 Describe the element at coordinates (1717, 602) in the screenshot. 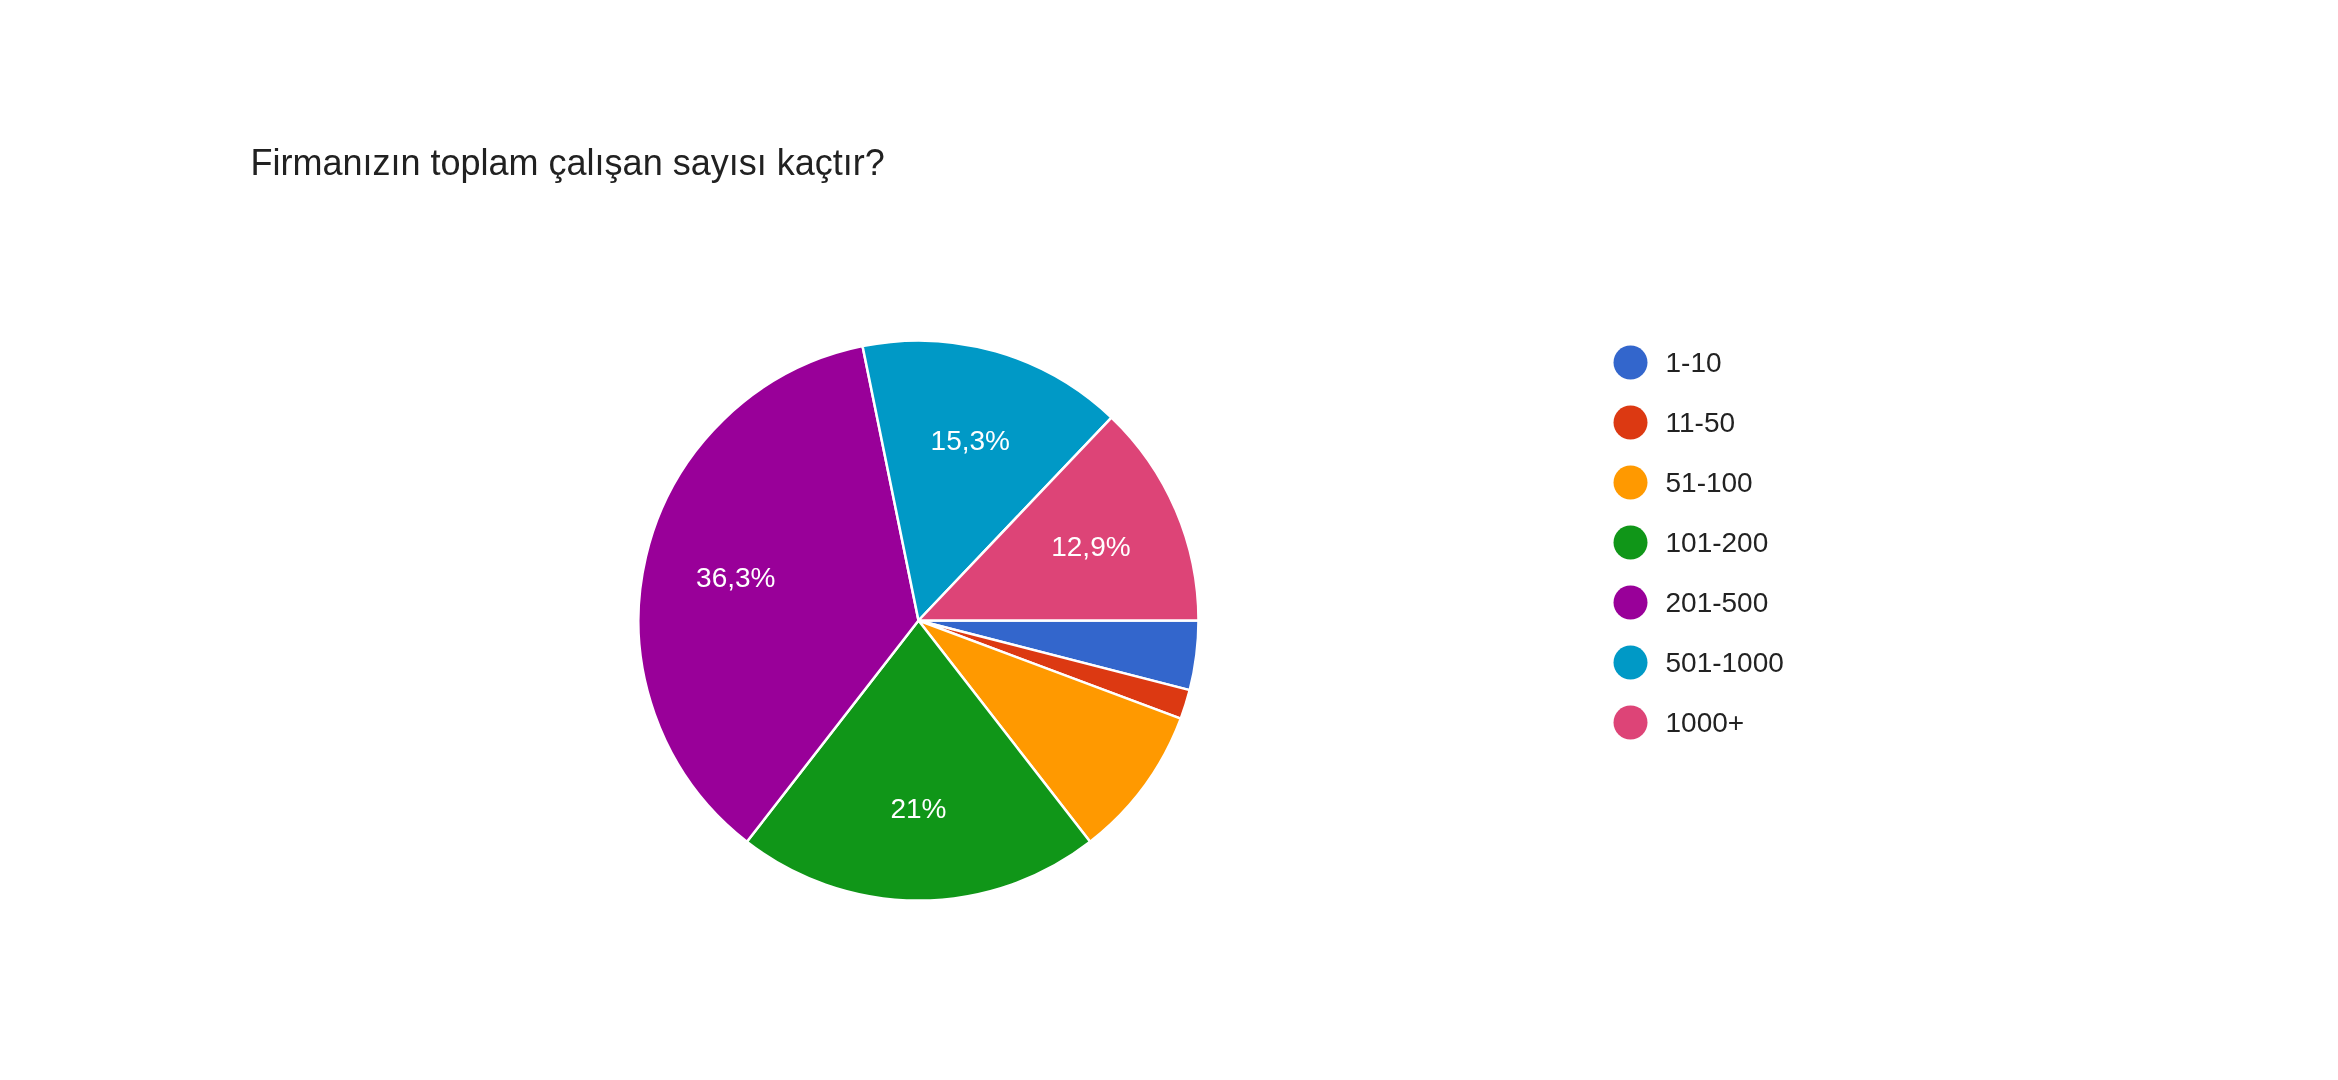

I see `legend-label: 201-500` at that location.